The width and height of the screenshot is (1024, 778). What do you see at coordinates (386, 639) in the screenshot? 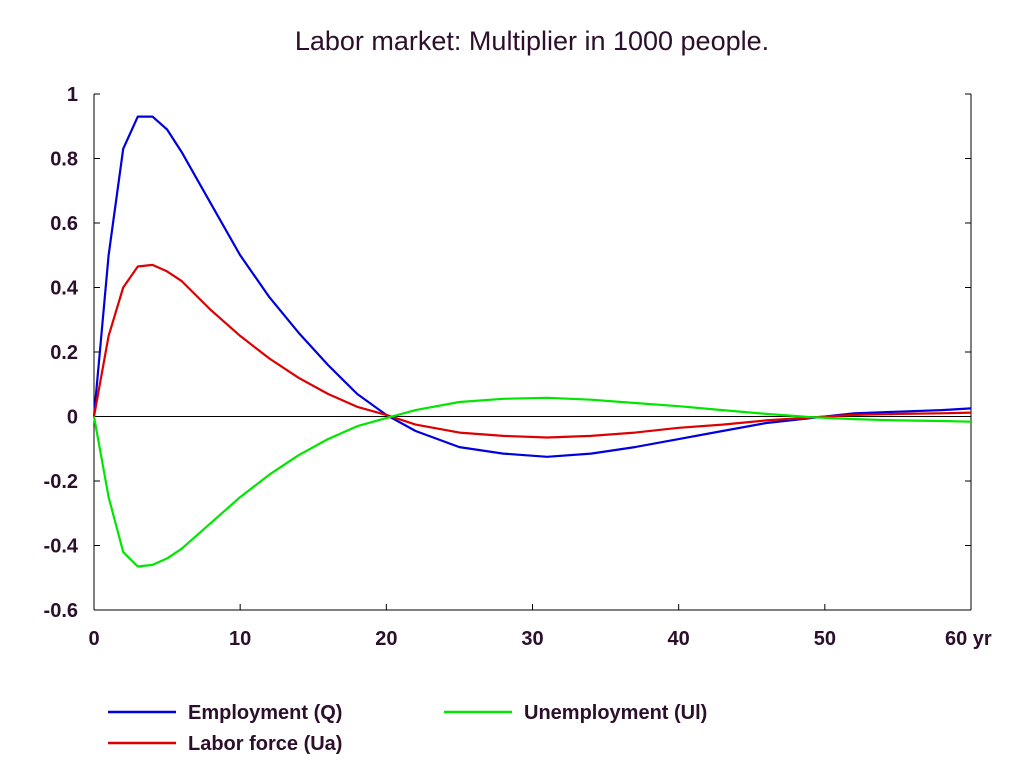
I see `x-tick-label: 20` at bounding box center [386, 639].